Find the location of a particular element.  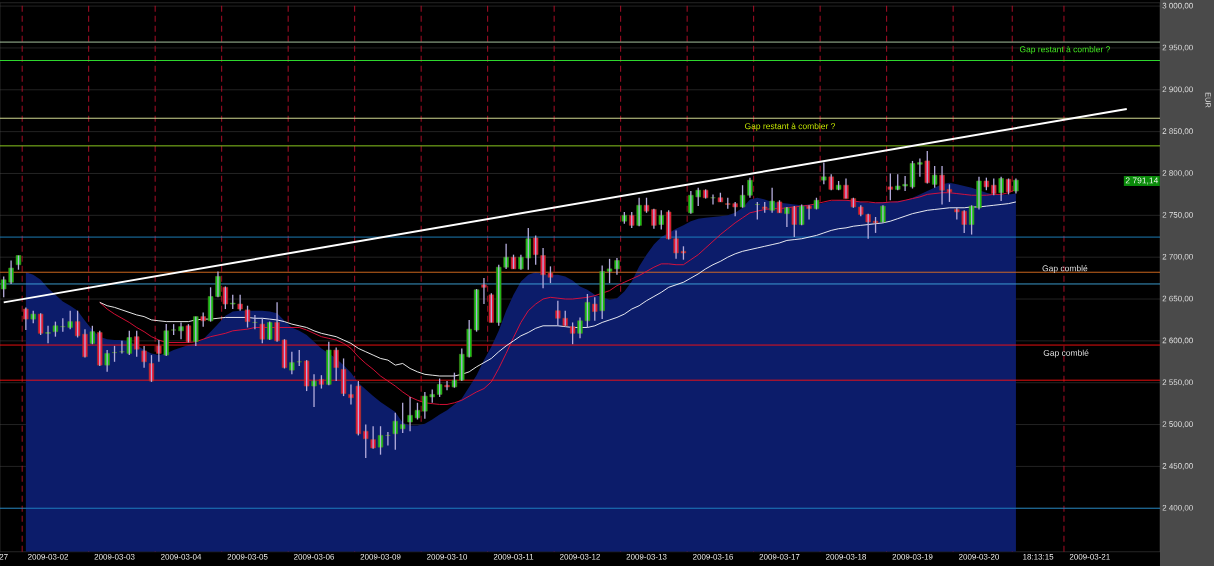

annotation: 2 791,14 is located at coordinates (1142, 181).